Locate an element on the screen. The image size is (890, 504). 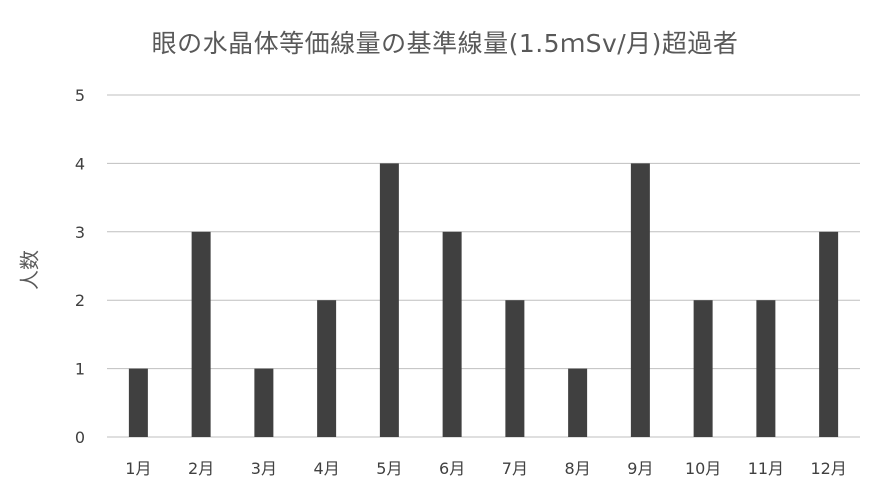
x-tick-label: 2月 is located at coordinates (201, 468).